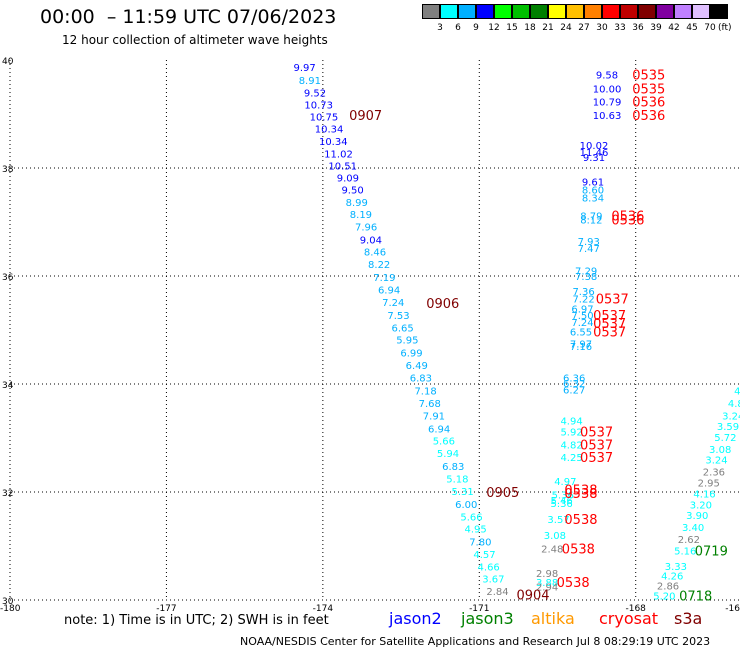  I want to click on swh-value: 8.19, so click(361, 215).